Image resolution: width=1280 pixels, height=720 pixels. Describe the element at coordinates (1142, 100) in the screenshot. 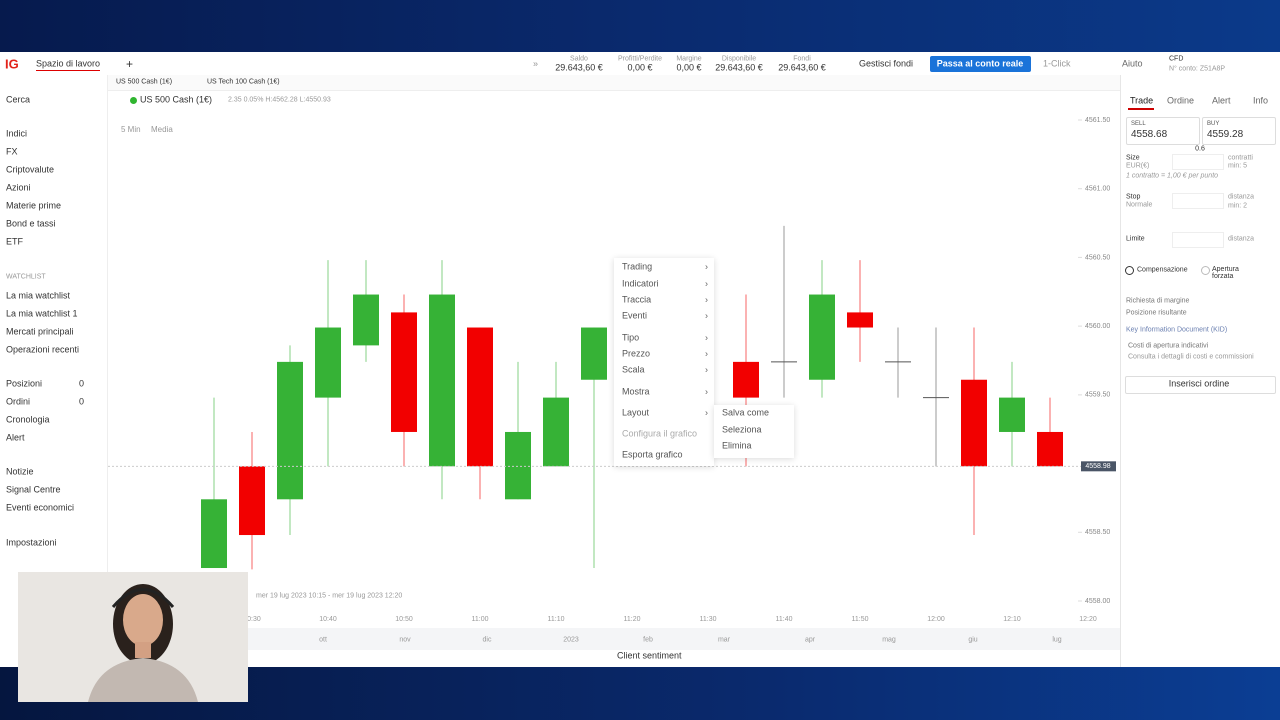

I see `ticket-tab: Trade` at that location.